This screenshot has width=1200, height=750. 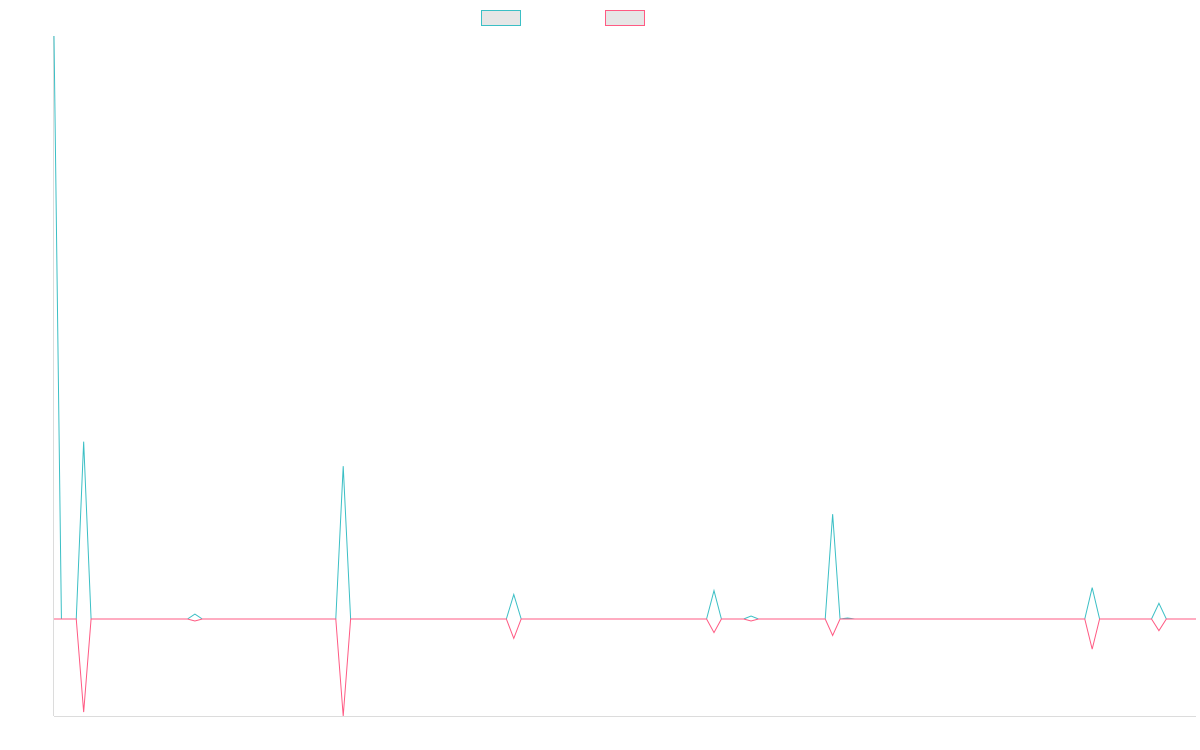 I want to click on series-2-line, so click(x=625, y=667).